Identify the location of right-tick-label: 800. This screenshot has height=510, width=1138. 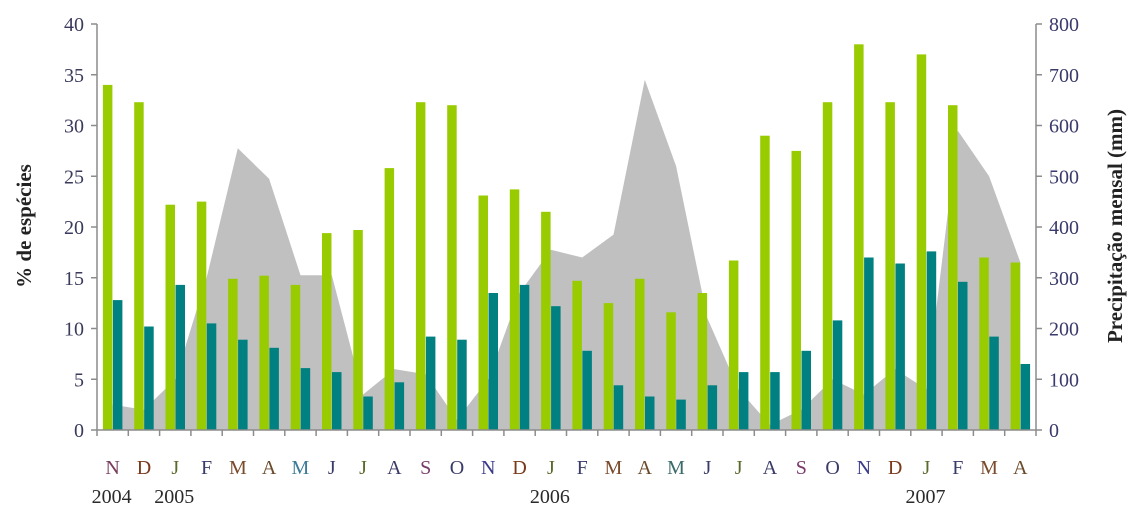
(1064, 25).